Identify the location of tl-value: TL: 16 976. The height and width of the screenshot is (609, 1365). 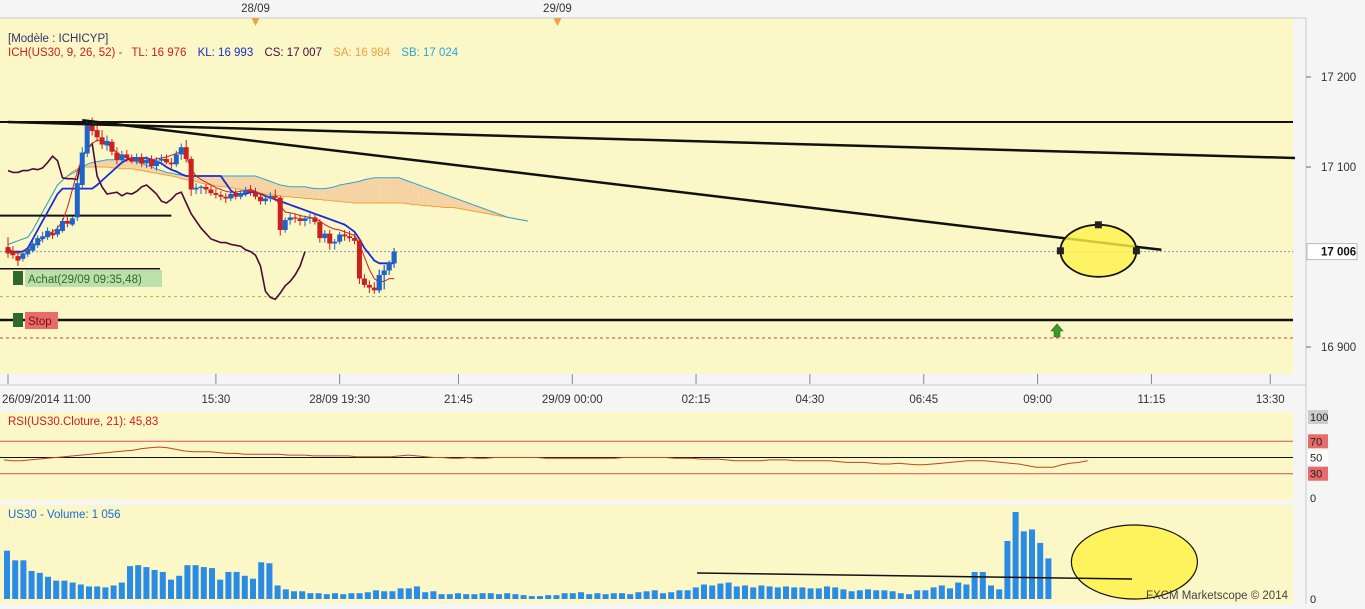
(158, 53).